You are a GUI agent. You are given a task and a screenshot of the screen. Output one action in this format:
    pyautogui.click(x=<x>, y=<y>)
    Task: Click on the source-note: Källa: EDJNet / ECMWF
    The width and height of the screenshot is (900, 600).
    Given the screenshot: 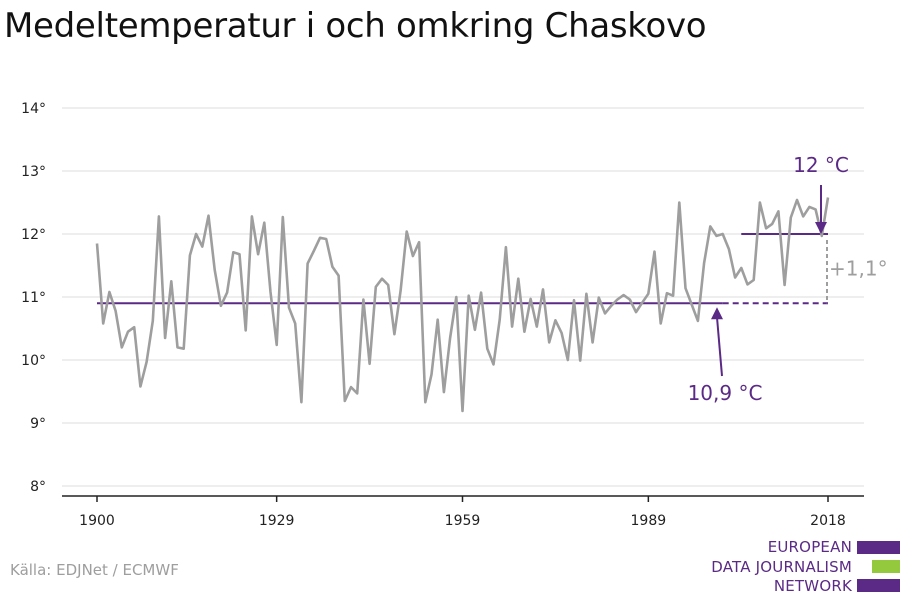 What is the action you would take?
    pyautogui.click(x=94, y=570)
    